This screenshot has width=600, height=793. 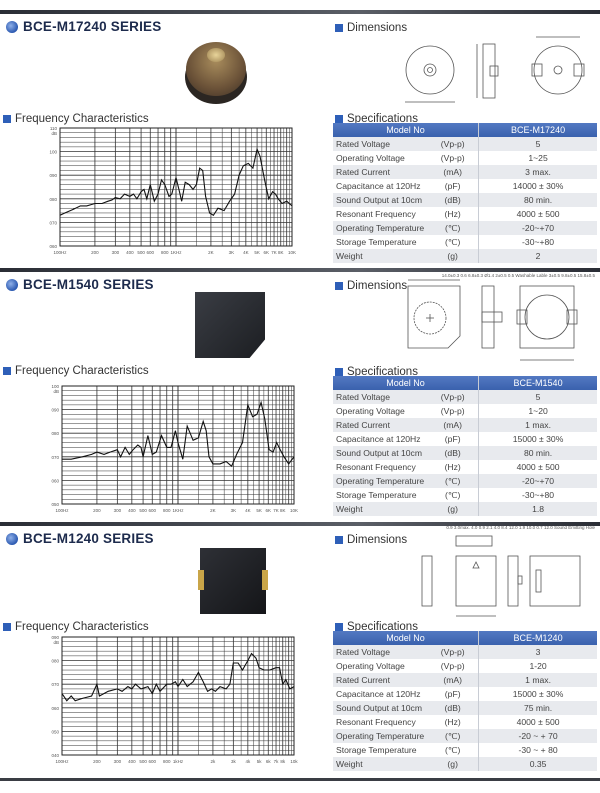 What do you see at coordinates (53, 152) in the screenshot?
I see `y-tick-label: 100` at bounding box center [53, 152].